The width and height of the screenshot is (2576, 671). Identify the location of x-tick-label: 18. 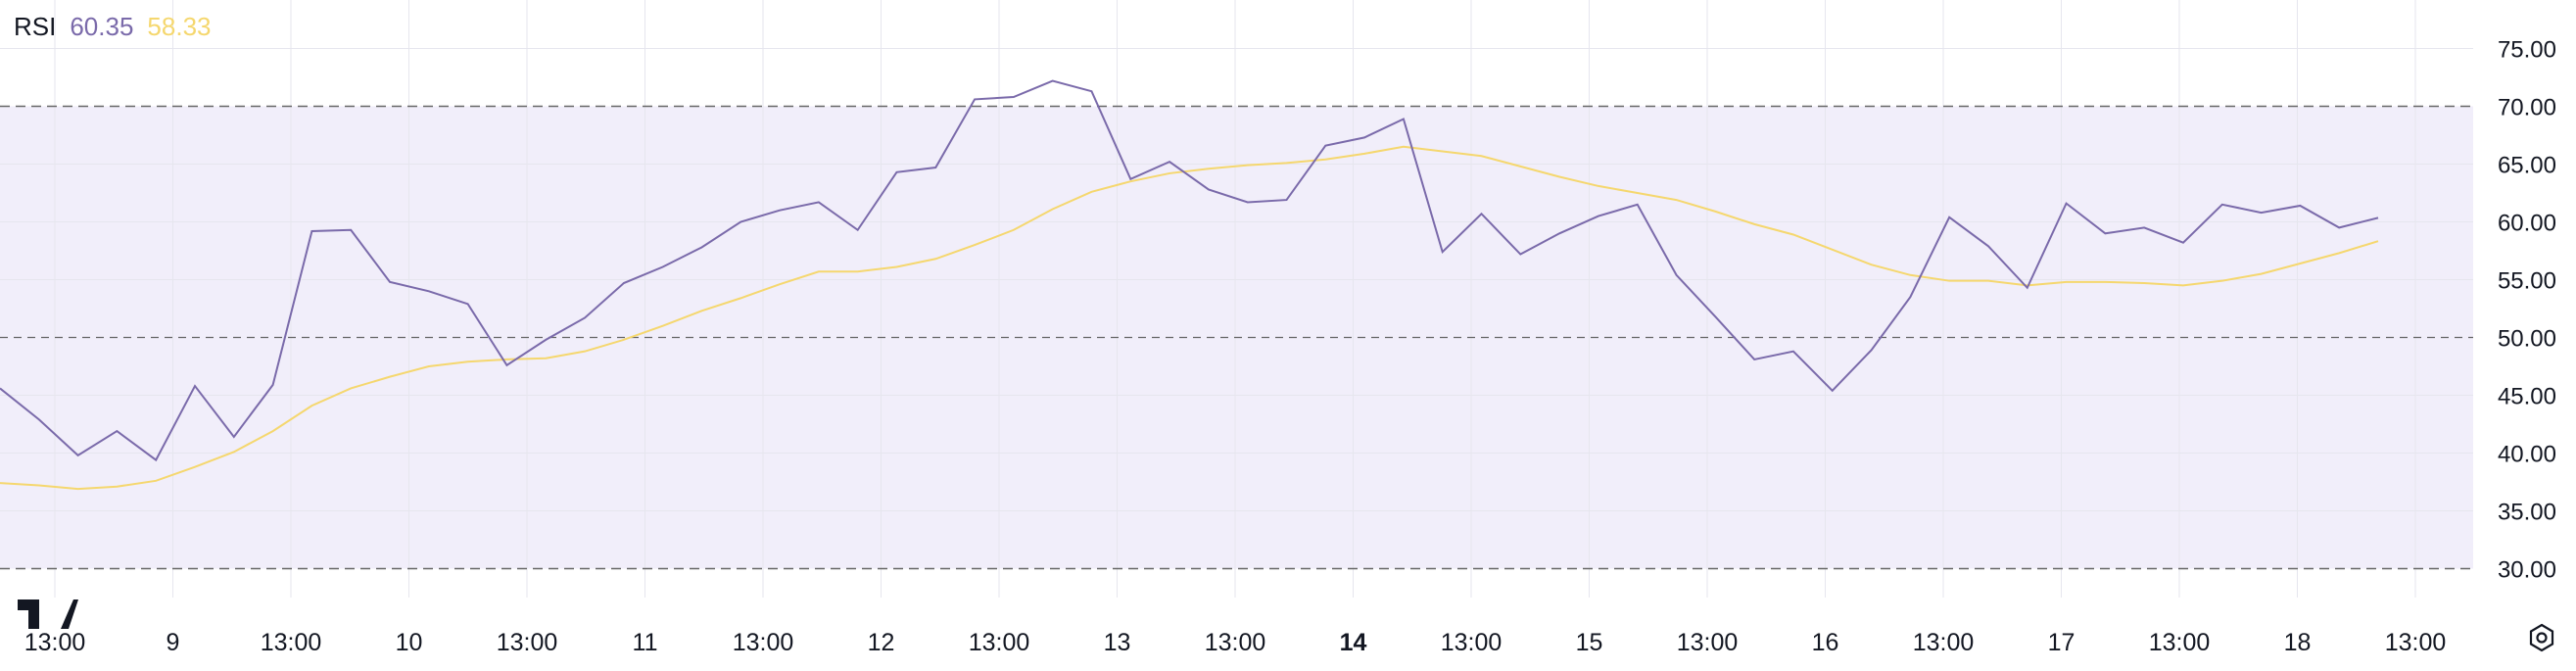
(2298, 642).